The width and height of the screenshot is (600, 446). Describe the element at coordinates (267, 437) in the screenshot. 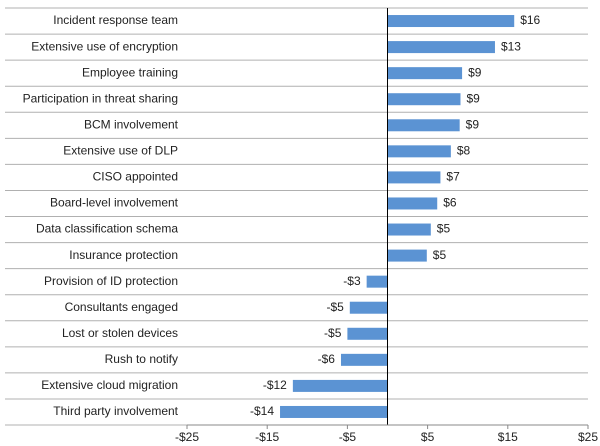

I see `x-tick-label: -$15` at that location.